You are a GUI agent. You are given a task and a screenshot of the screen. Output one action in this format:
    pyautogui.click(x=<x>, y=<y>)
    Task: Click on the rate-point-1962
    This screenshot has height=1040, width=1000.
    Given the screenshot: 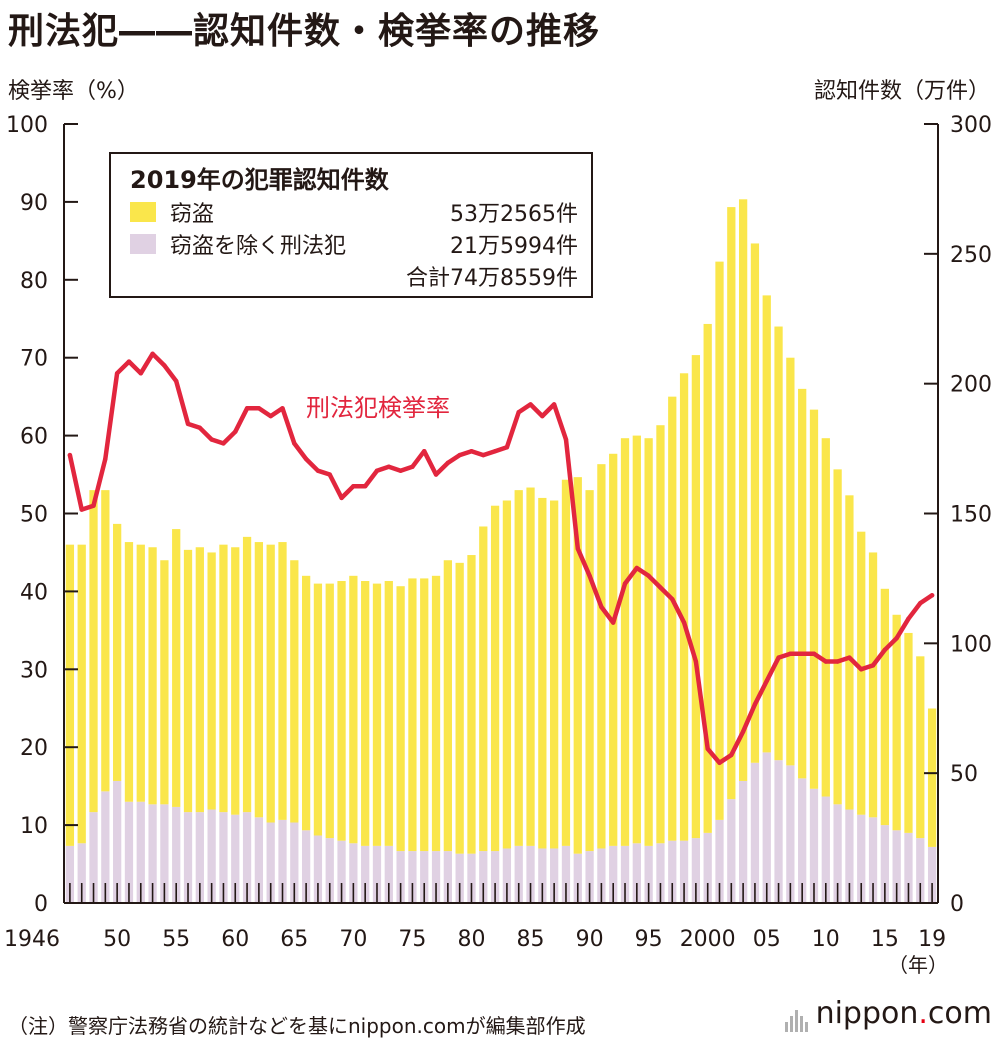 What is the action you would take?
    pyautogui.click(x=259, y=408)
    